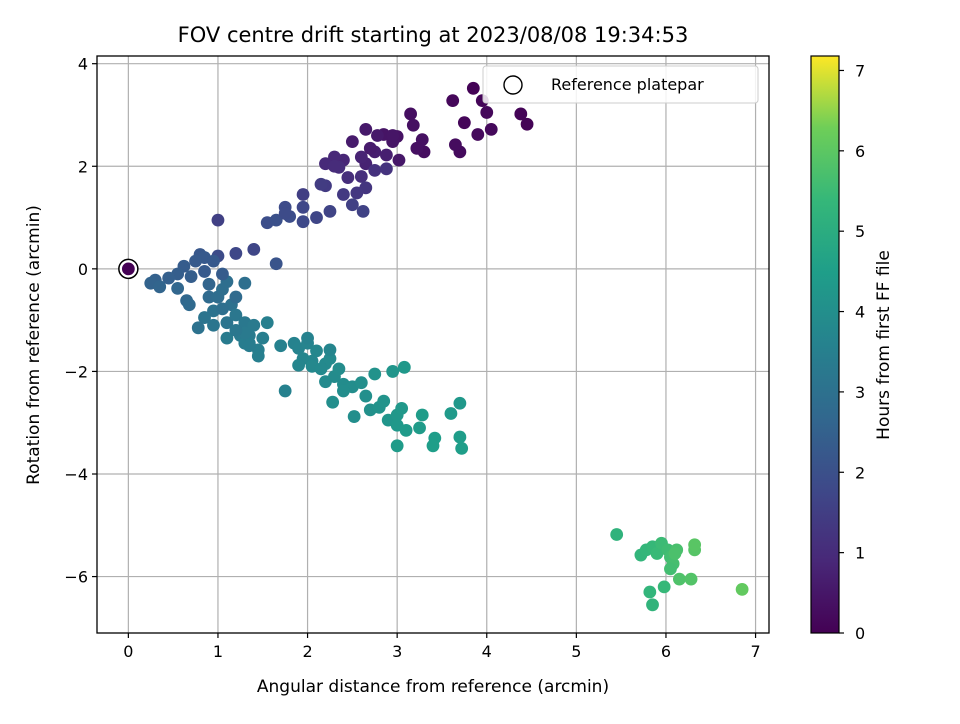 This screenshot has height=724, width=960. I want to click on x-tick-label: 7, so click(755, 651).